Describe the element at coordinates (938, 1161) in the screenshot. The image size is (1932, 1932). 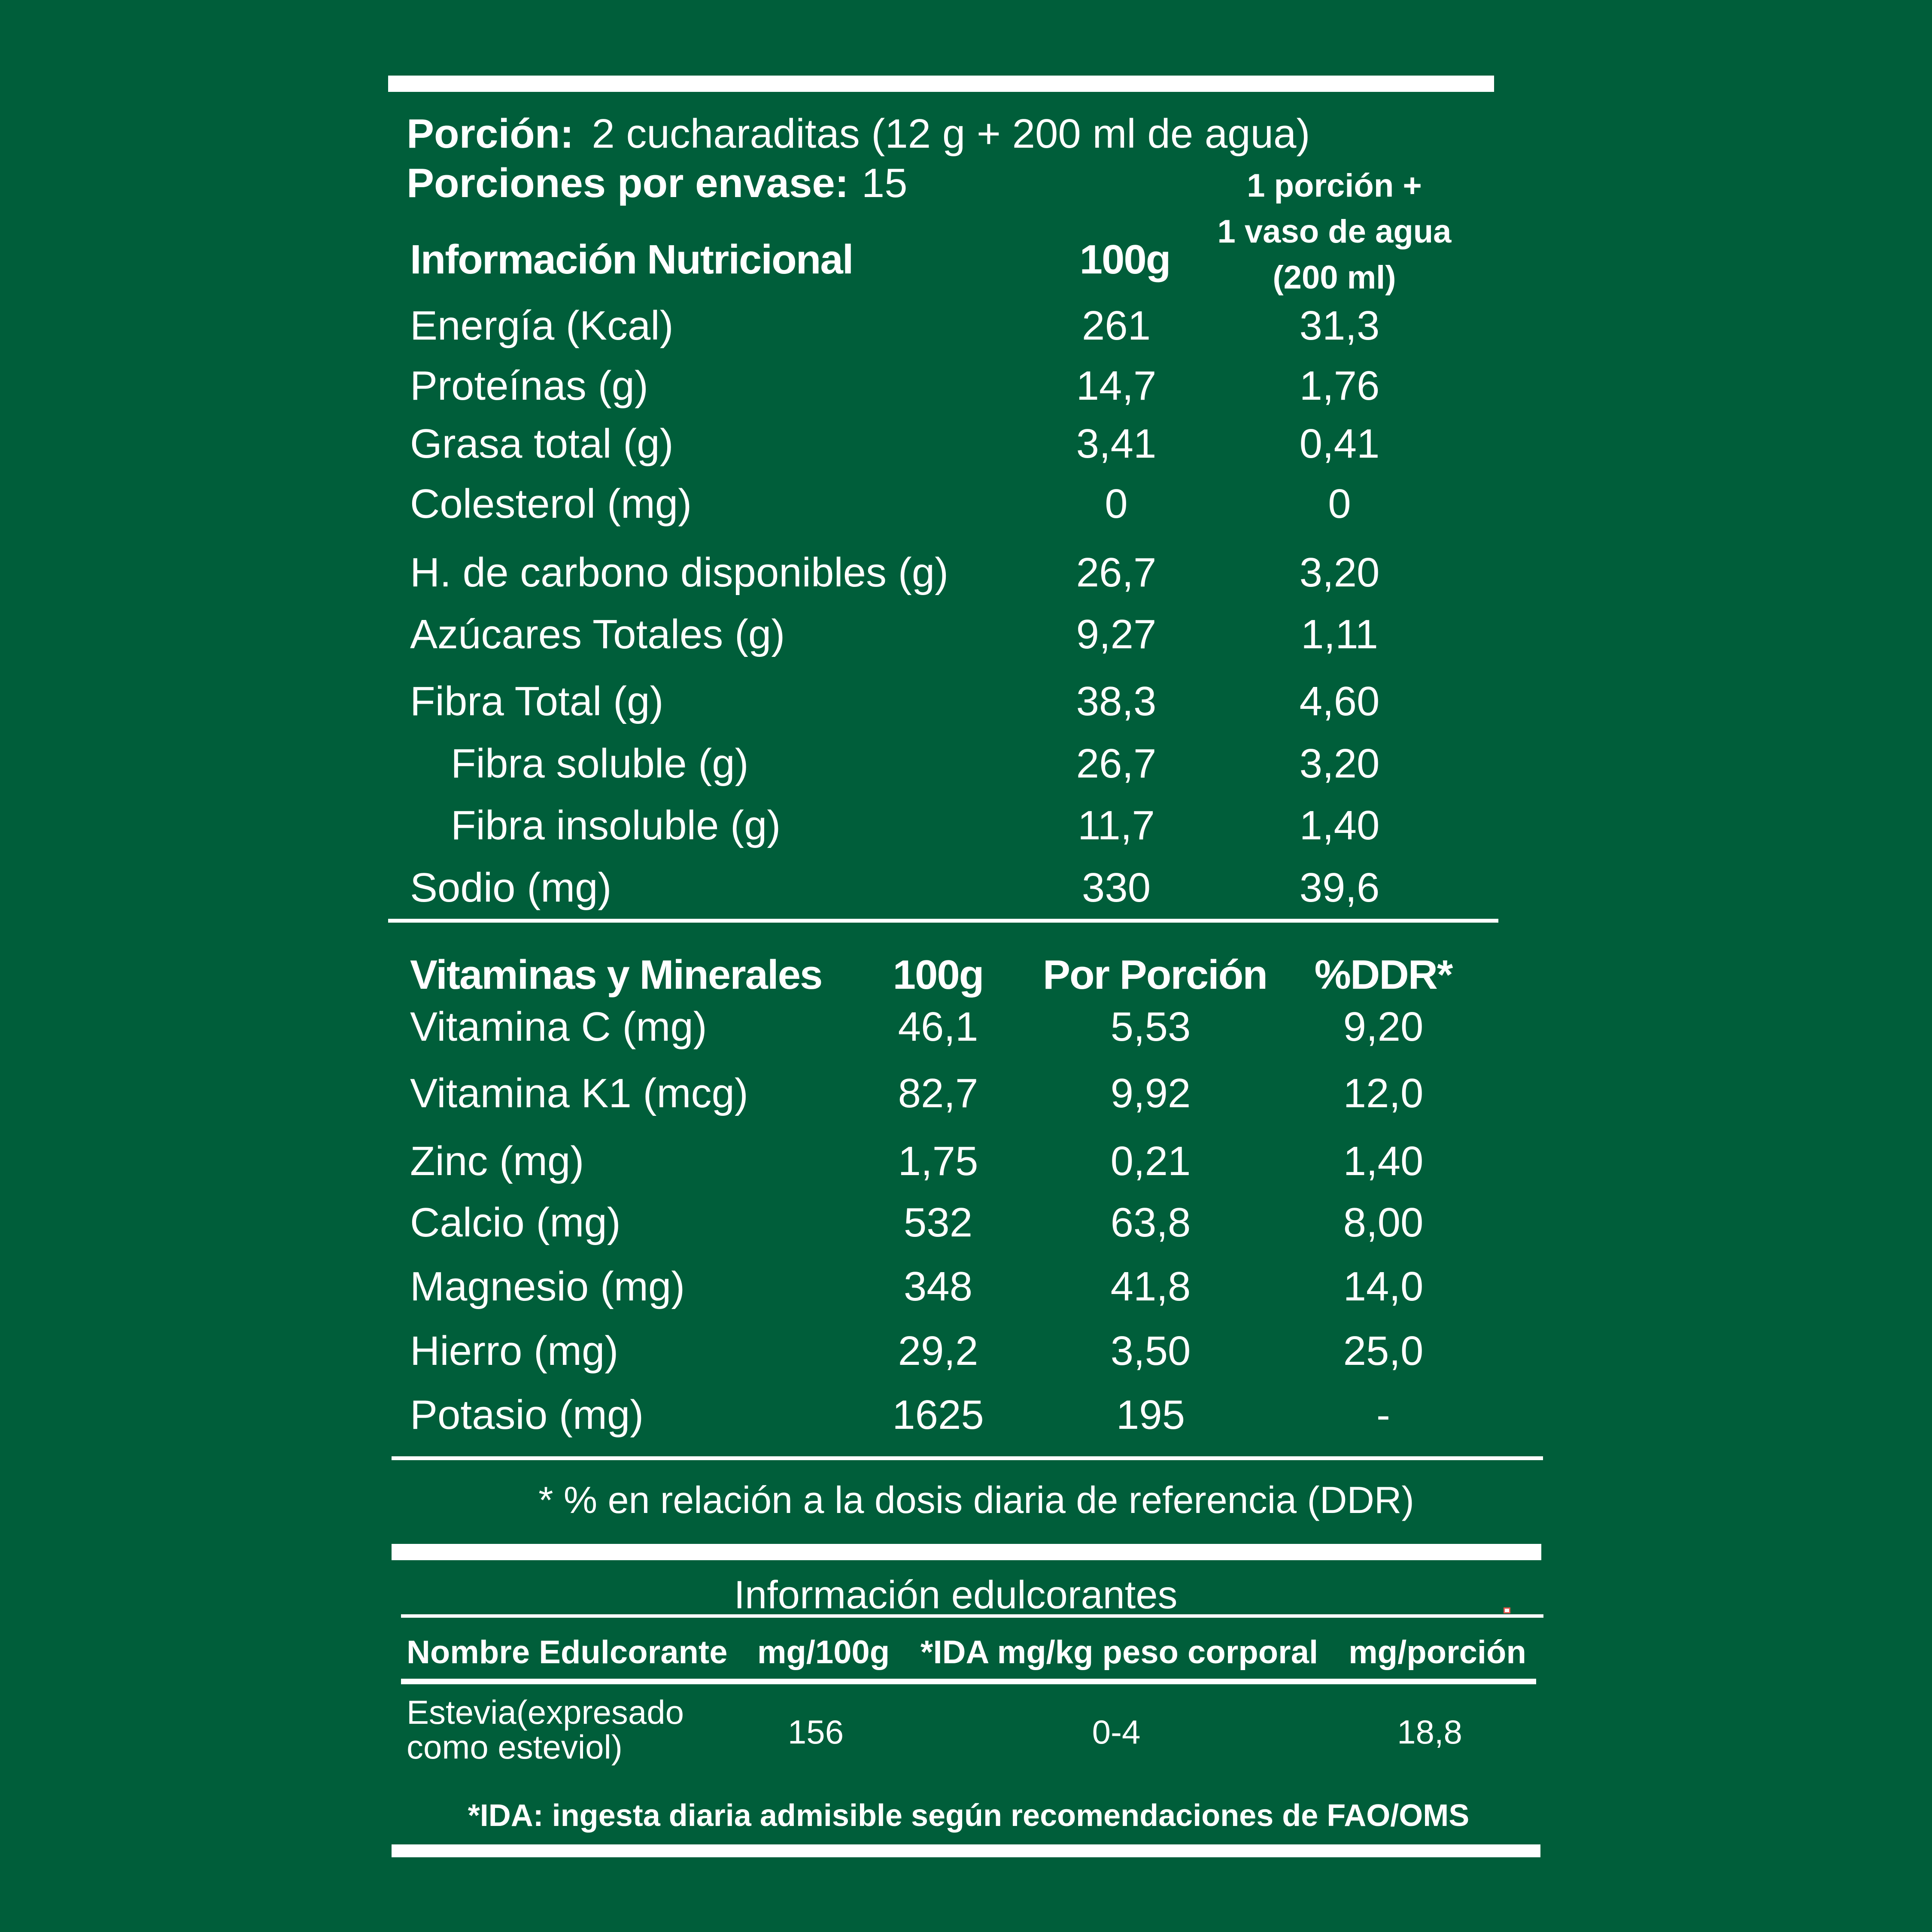
I see `row-value-100g: 1,75` at that location.